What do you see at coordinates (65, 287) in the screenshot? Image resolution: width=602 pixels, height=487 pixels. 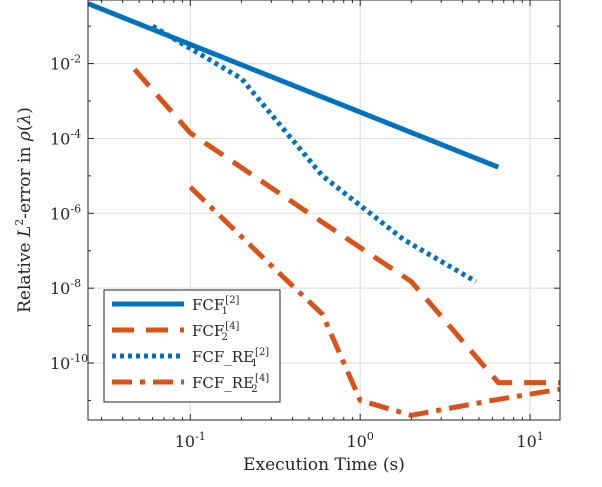 I see `y-tick-label: 10⁻⁸` at bounding box center [65, 287].